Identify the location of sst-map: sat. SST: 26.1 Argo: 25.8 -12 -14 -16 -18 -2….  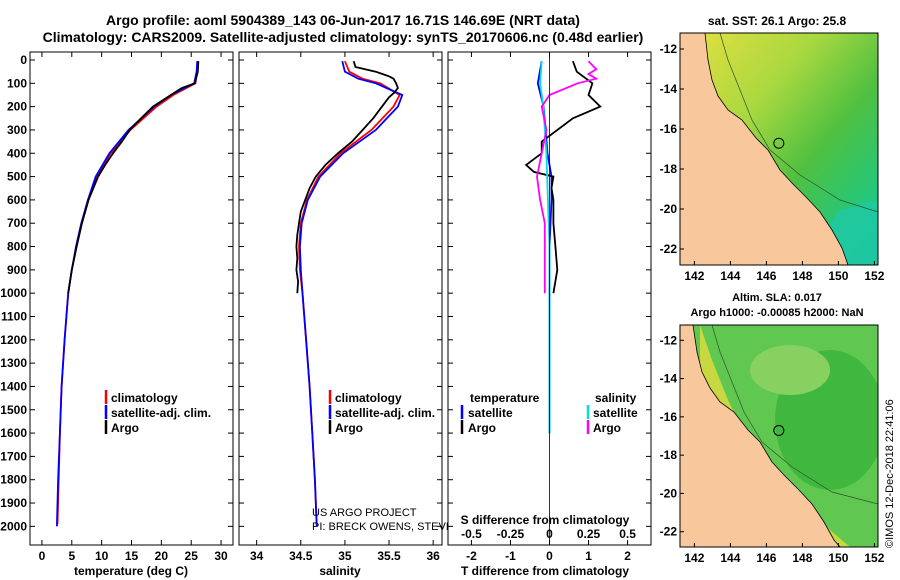
(772, 148).